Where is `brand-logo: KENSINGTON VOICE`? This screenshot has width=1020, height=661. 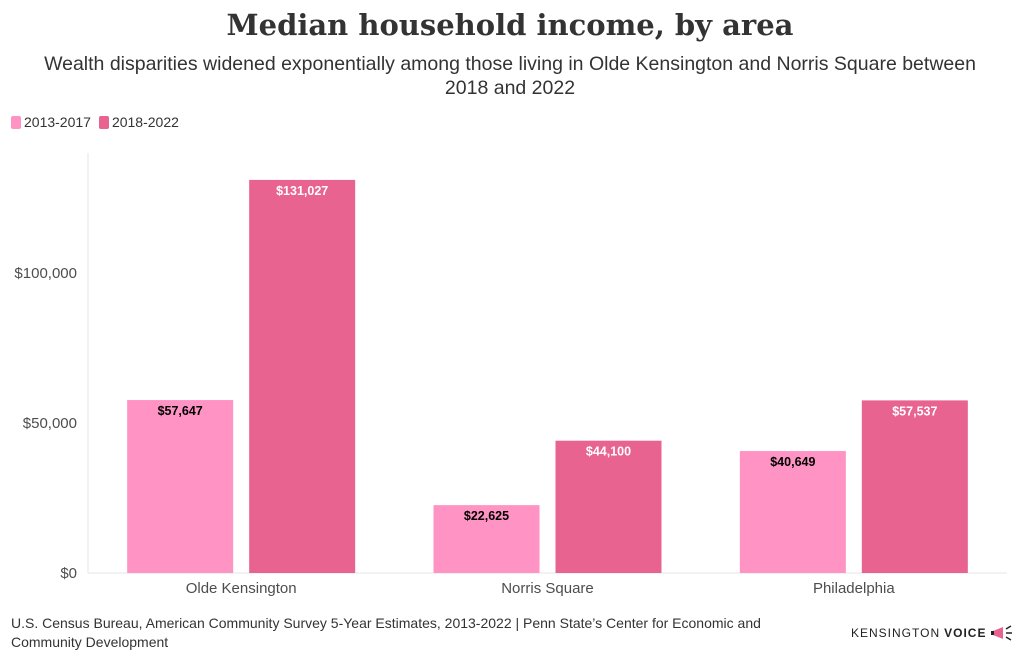 brand-logo: KENSINGTON VOICE is located at coordinates (932, 633).